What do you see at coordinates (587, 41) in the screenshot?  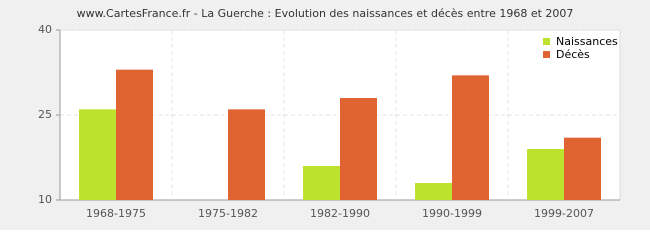 I see `legend-label: Naissances` at bounding box center [587, 41].